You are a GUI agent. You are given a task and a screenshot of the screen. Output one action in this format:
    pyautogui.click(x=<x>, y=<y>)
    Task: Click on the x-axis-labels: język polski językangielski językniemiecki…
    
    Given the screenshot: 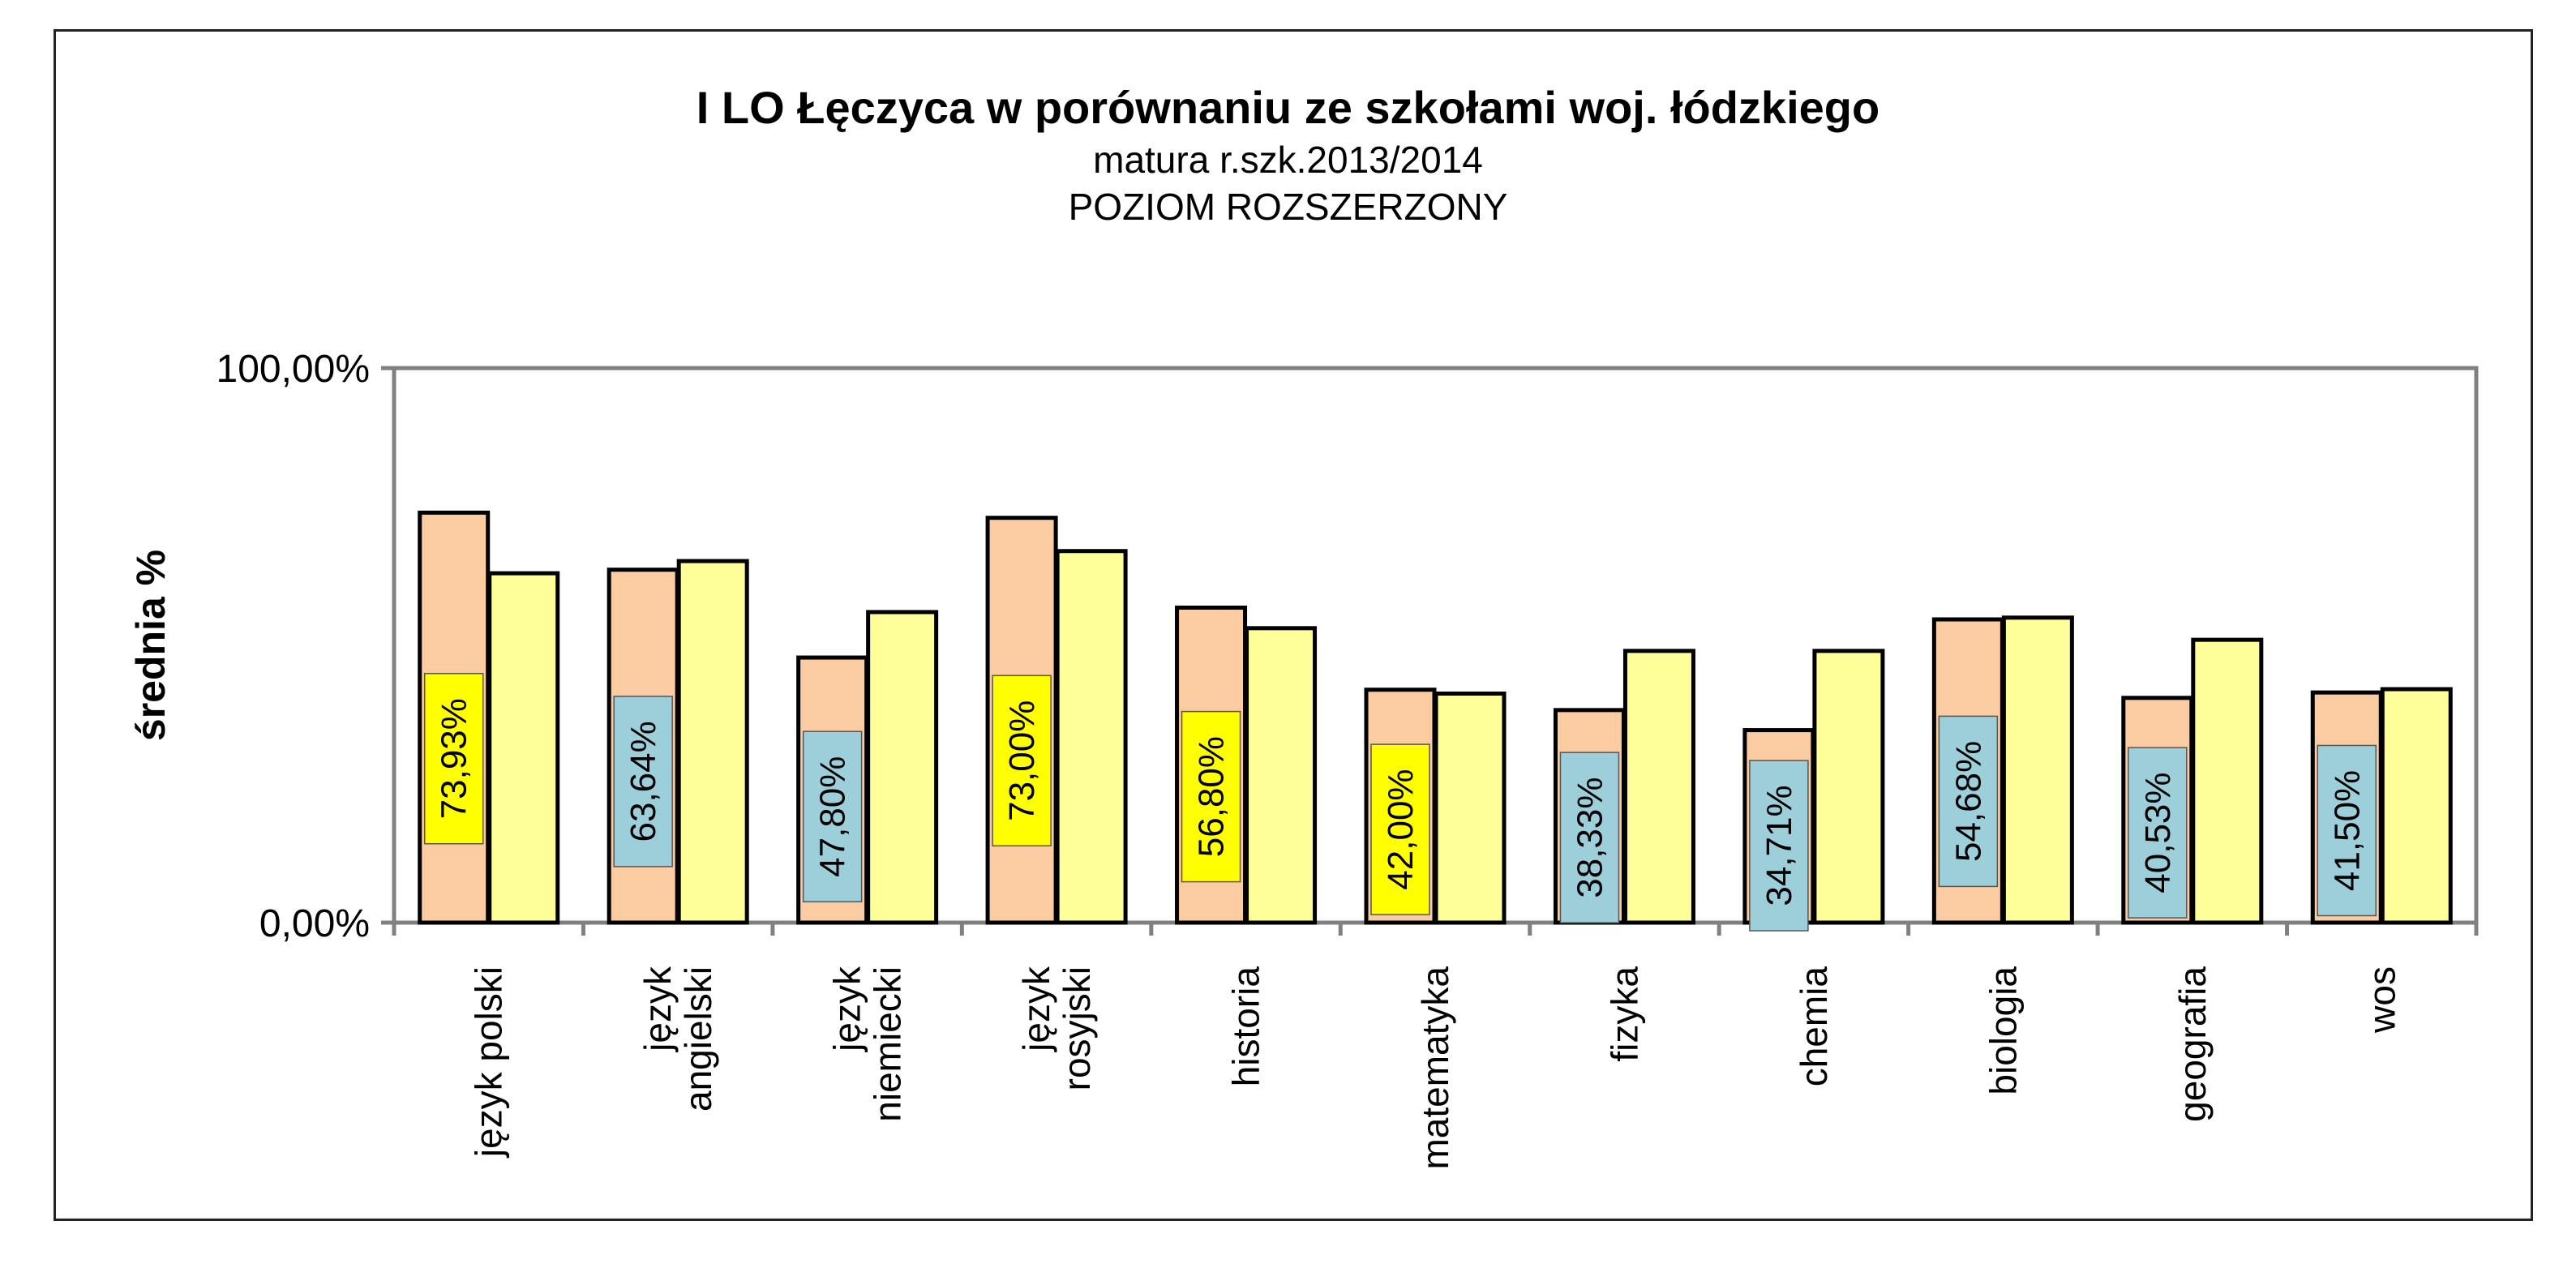 What is the action you would take?
    pyautogui.click(x=1435, y=1068)
    